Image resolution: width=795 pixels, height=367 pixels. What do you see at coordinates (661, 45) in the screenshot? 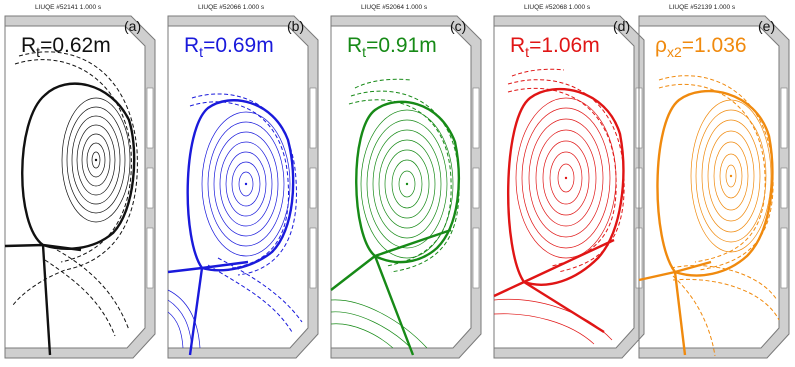
I see `label-main: ρ` at bounding box center [661, 45].